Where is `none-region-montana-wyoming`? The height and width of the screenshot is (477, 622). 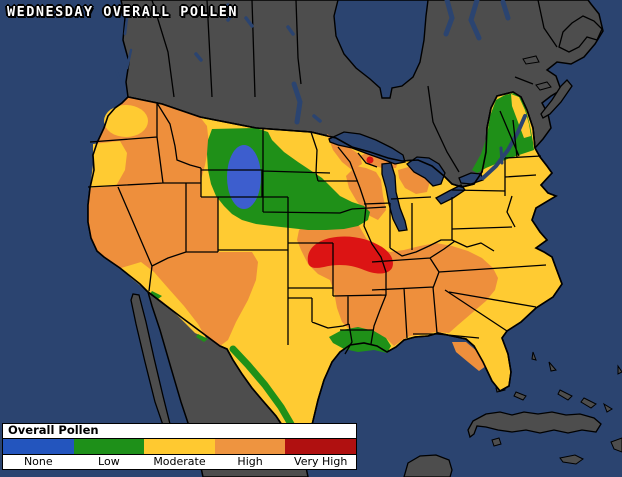 none-region-montana-wyoming is located at coordinates (244, 177).